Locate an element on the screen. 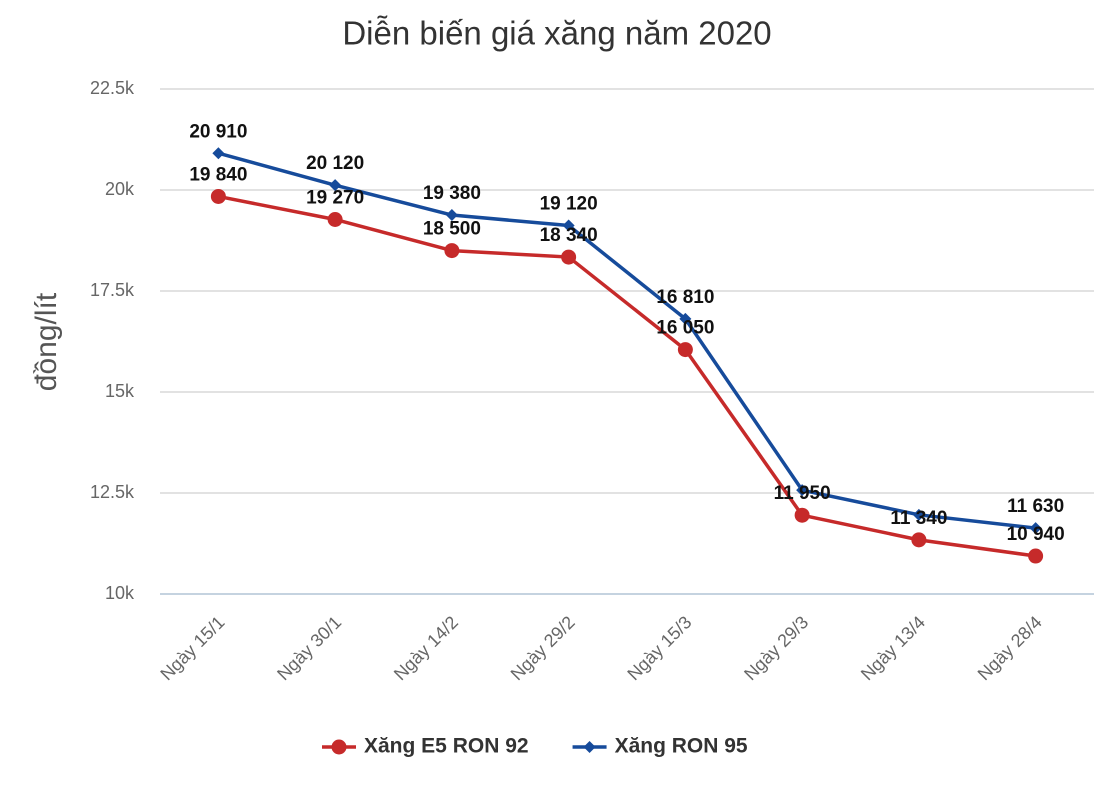 The width and height of the screenshot is (1114, 800). data-label: 18 500 is located at coordinates (452, 229).